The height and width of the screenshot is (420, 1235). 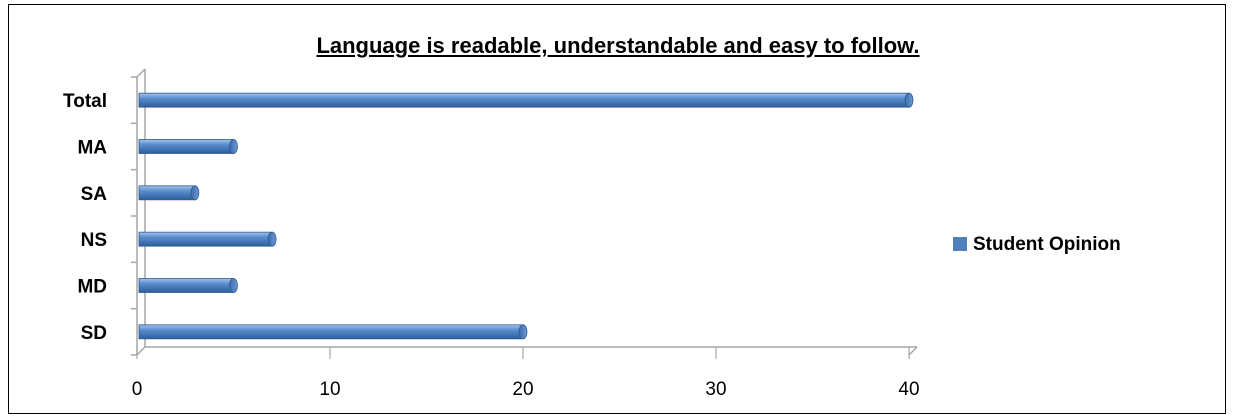 I want to click on x-tick-label: 10, so click(x=329, y=389).